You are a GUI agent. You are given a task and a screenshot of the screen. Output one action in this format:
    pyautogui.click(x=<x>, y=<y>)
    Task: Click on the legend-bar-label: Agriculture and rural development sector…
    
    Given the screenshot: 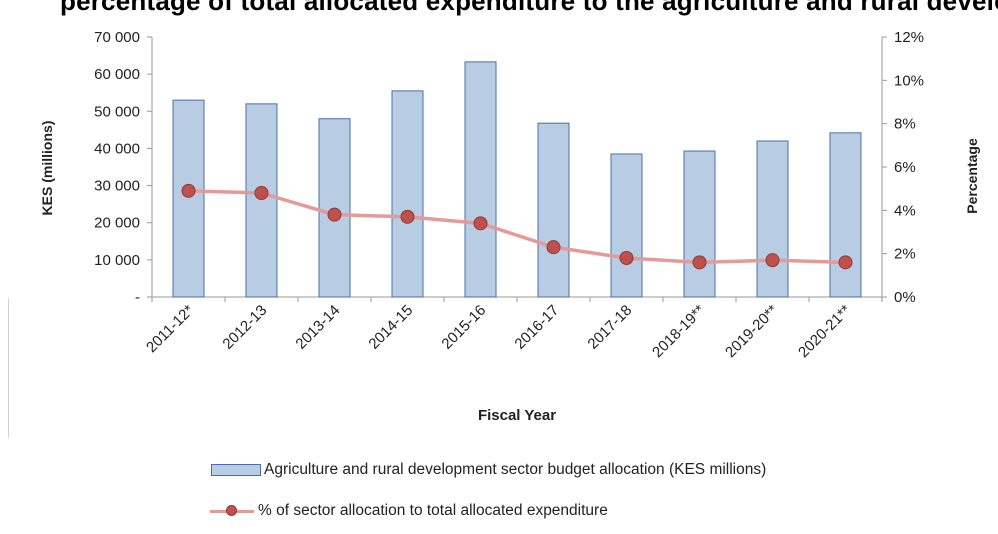 What is the action you would take?
    pyautogui.click(x=515, y=469)
    